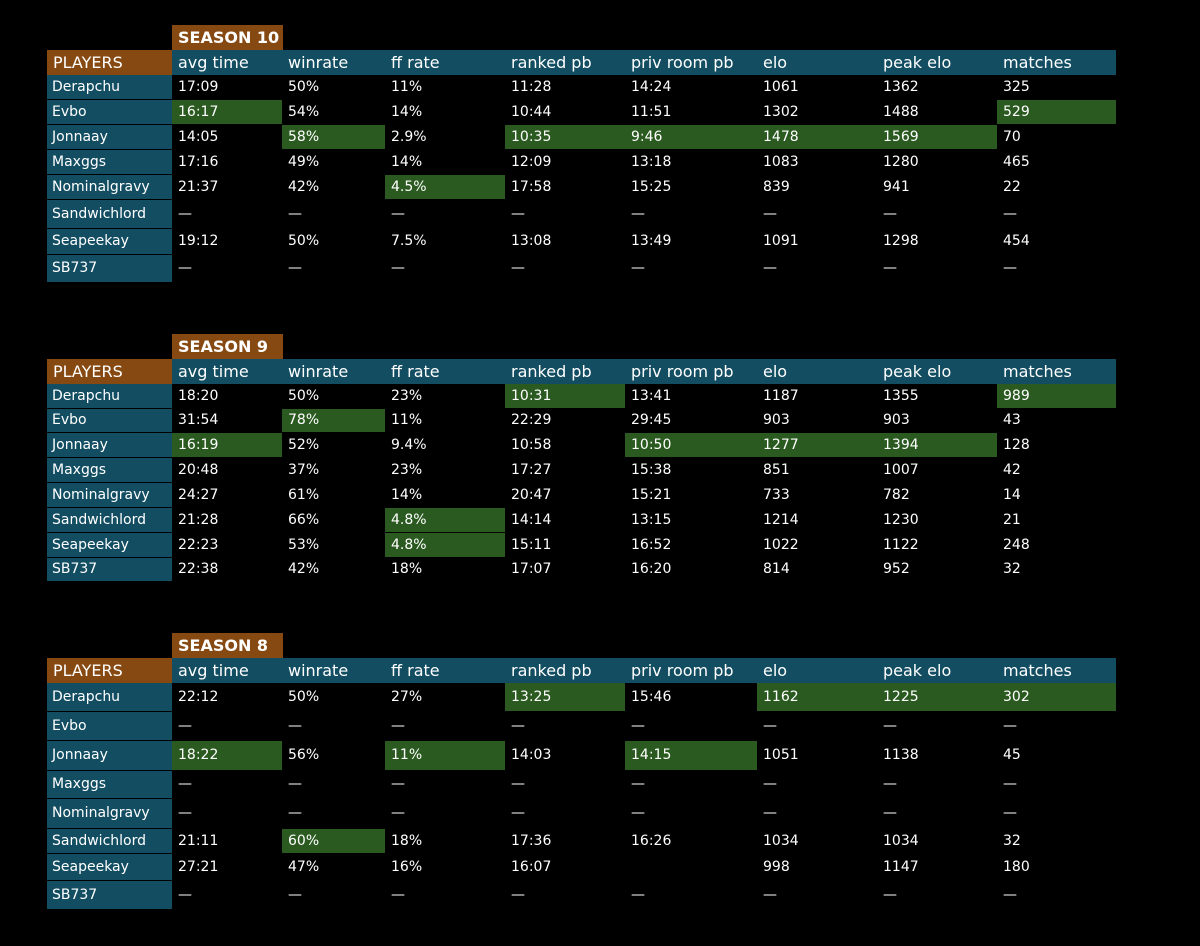 Image resolution: width=1200 pixels, height=946 pixels. What do you see at coordinates (937, 445) in the screenshot?
I see `stat-cell: 1394` at bounding box center [937, 445].